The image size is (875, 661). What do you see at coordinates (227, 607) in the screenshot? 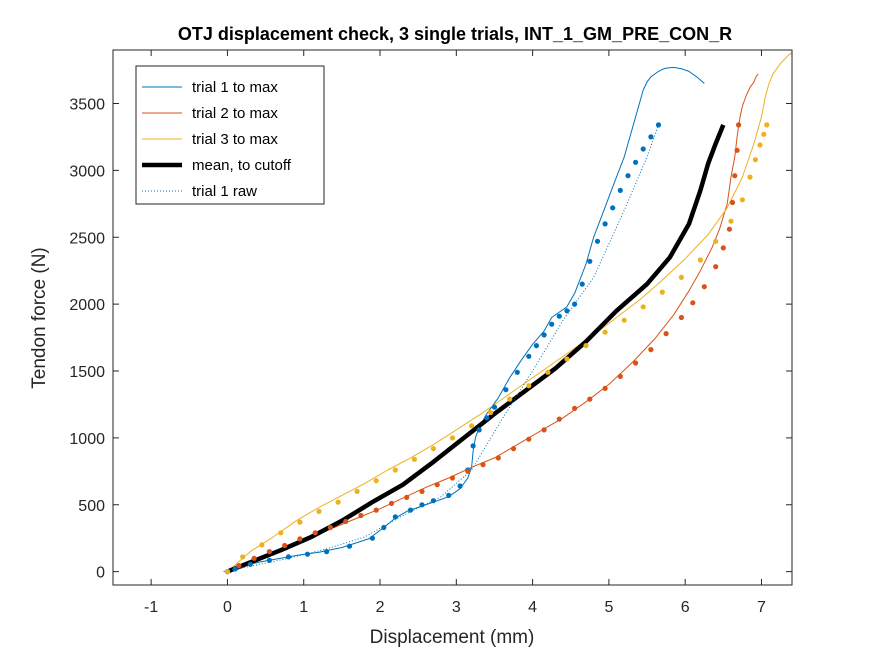
I see `x-tick-label: 0` at bounding box center [227, 607].